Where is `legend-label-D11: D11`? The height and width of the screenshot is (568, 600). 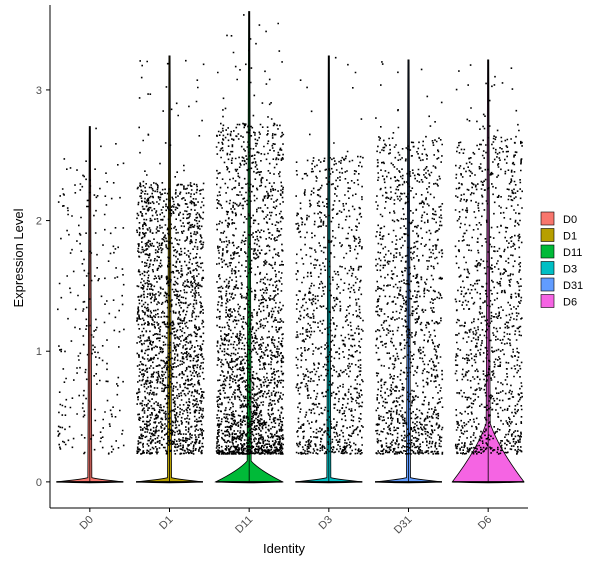 legend-label-D11: D11 is located at coordinates (572, 253).